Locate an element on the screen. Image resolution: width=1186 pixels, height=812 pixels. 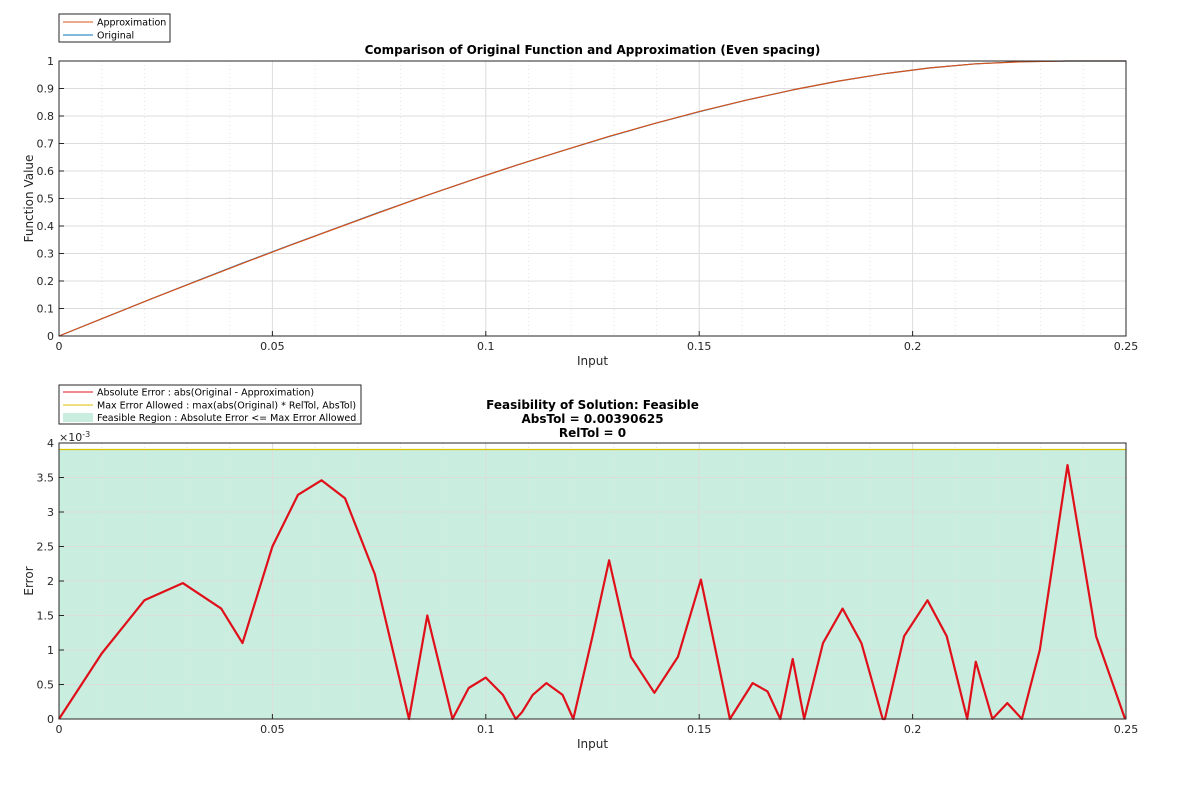
y-tick-label: 0.7 is located at coordinates (46, 144).